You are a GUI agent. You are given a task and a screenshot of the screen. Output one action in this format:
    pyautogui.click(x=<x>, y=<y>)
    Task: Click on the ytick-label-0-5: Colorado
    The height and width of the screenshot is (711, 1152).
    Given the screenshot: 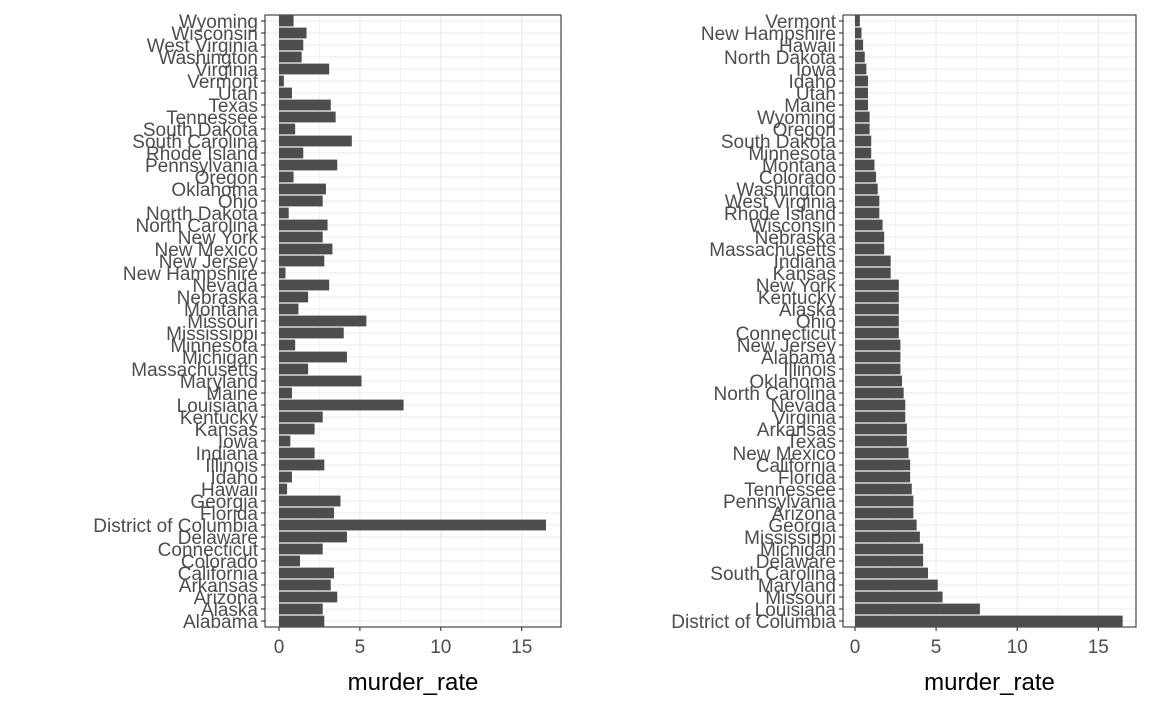 What is the action you would take?
    pyautogui.click(x=219, y=562)
    